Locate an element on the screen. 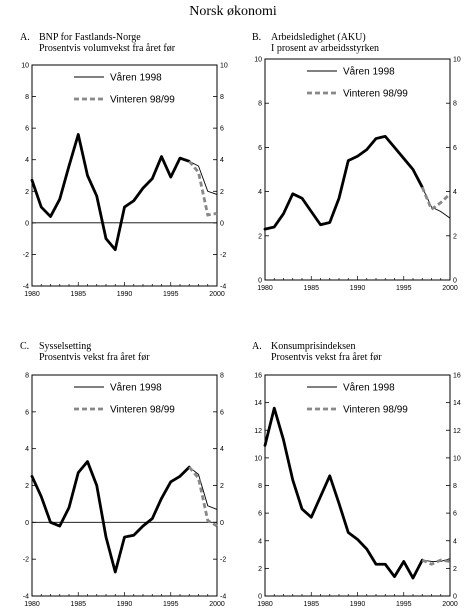 The width and height of the screenshot is (466, 614). panel-letter: C. is located at coordinates (24, 346).